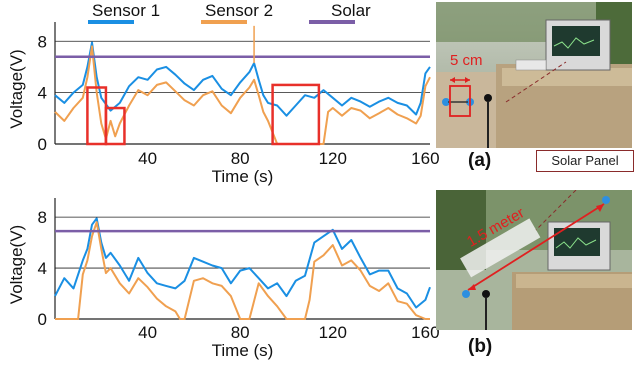 This screenshot has height=366, width=639. I want to click on photo-sensor-setup-b: 1.5 meter, so click(534, 260).